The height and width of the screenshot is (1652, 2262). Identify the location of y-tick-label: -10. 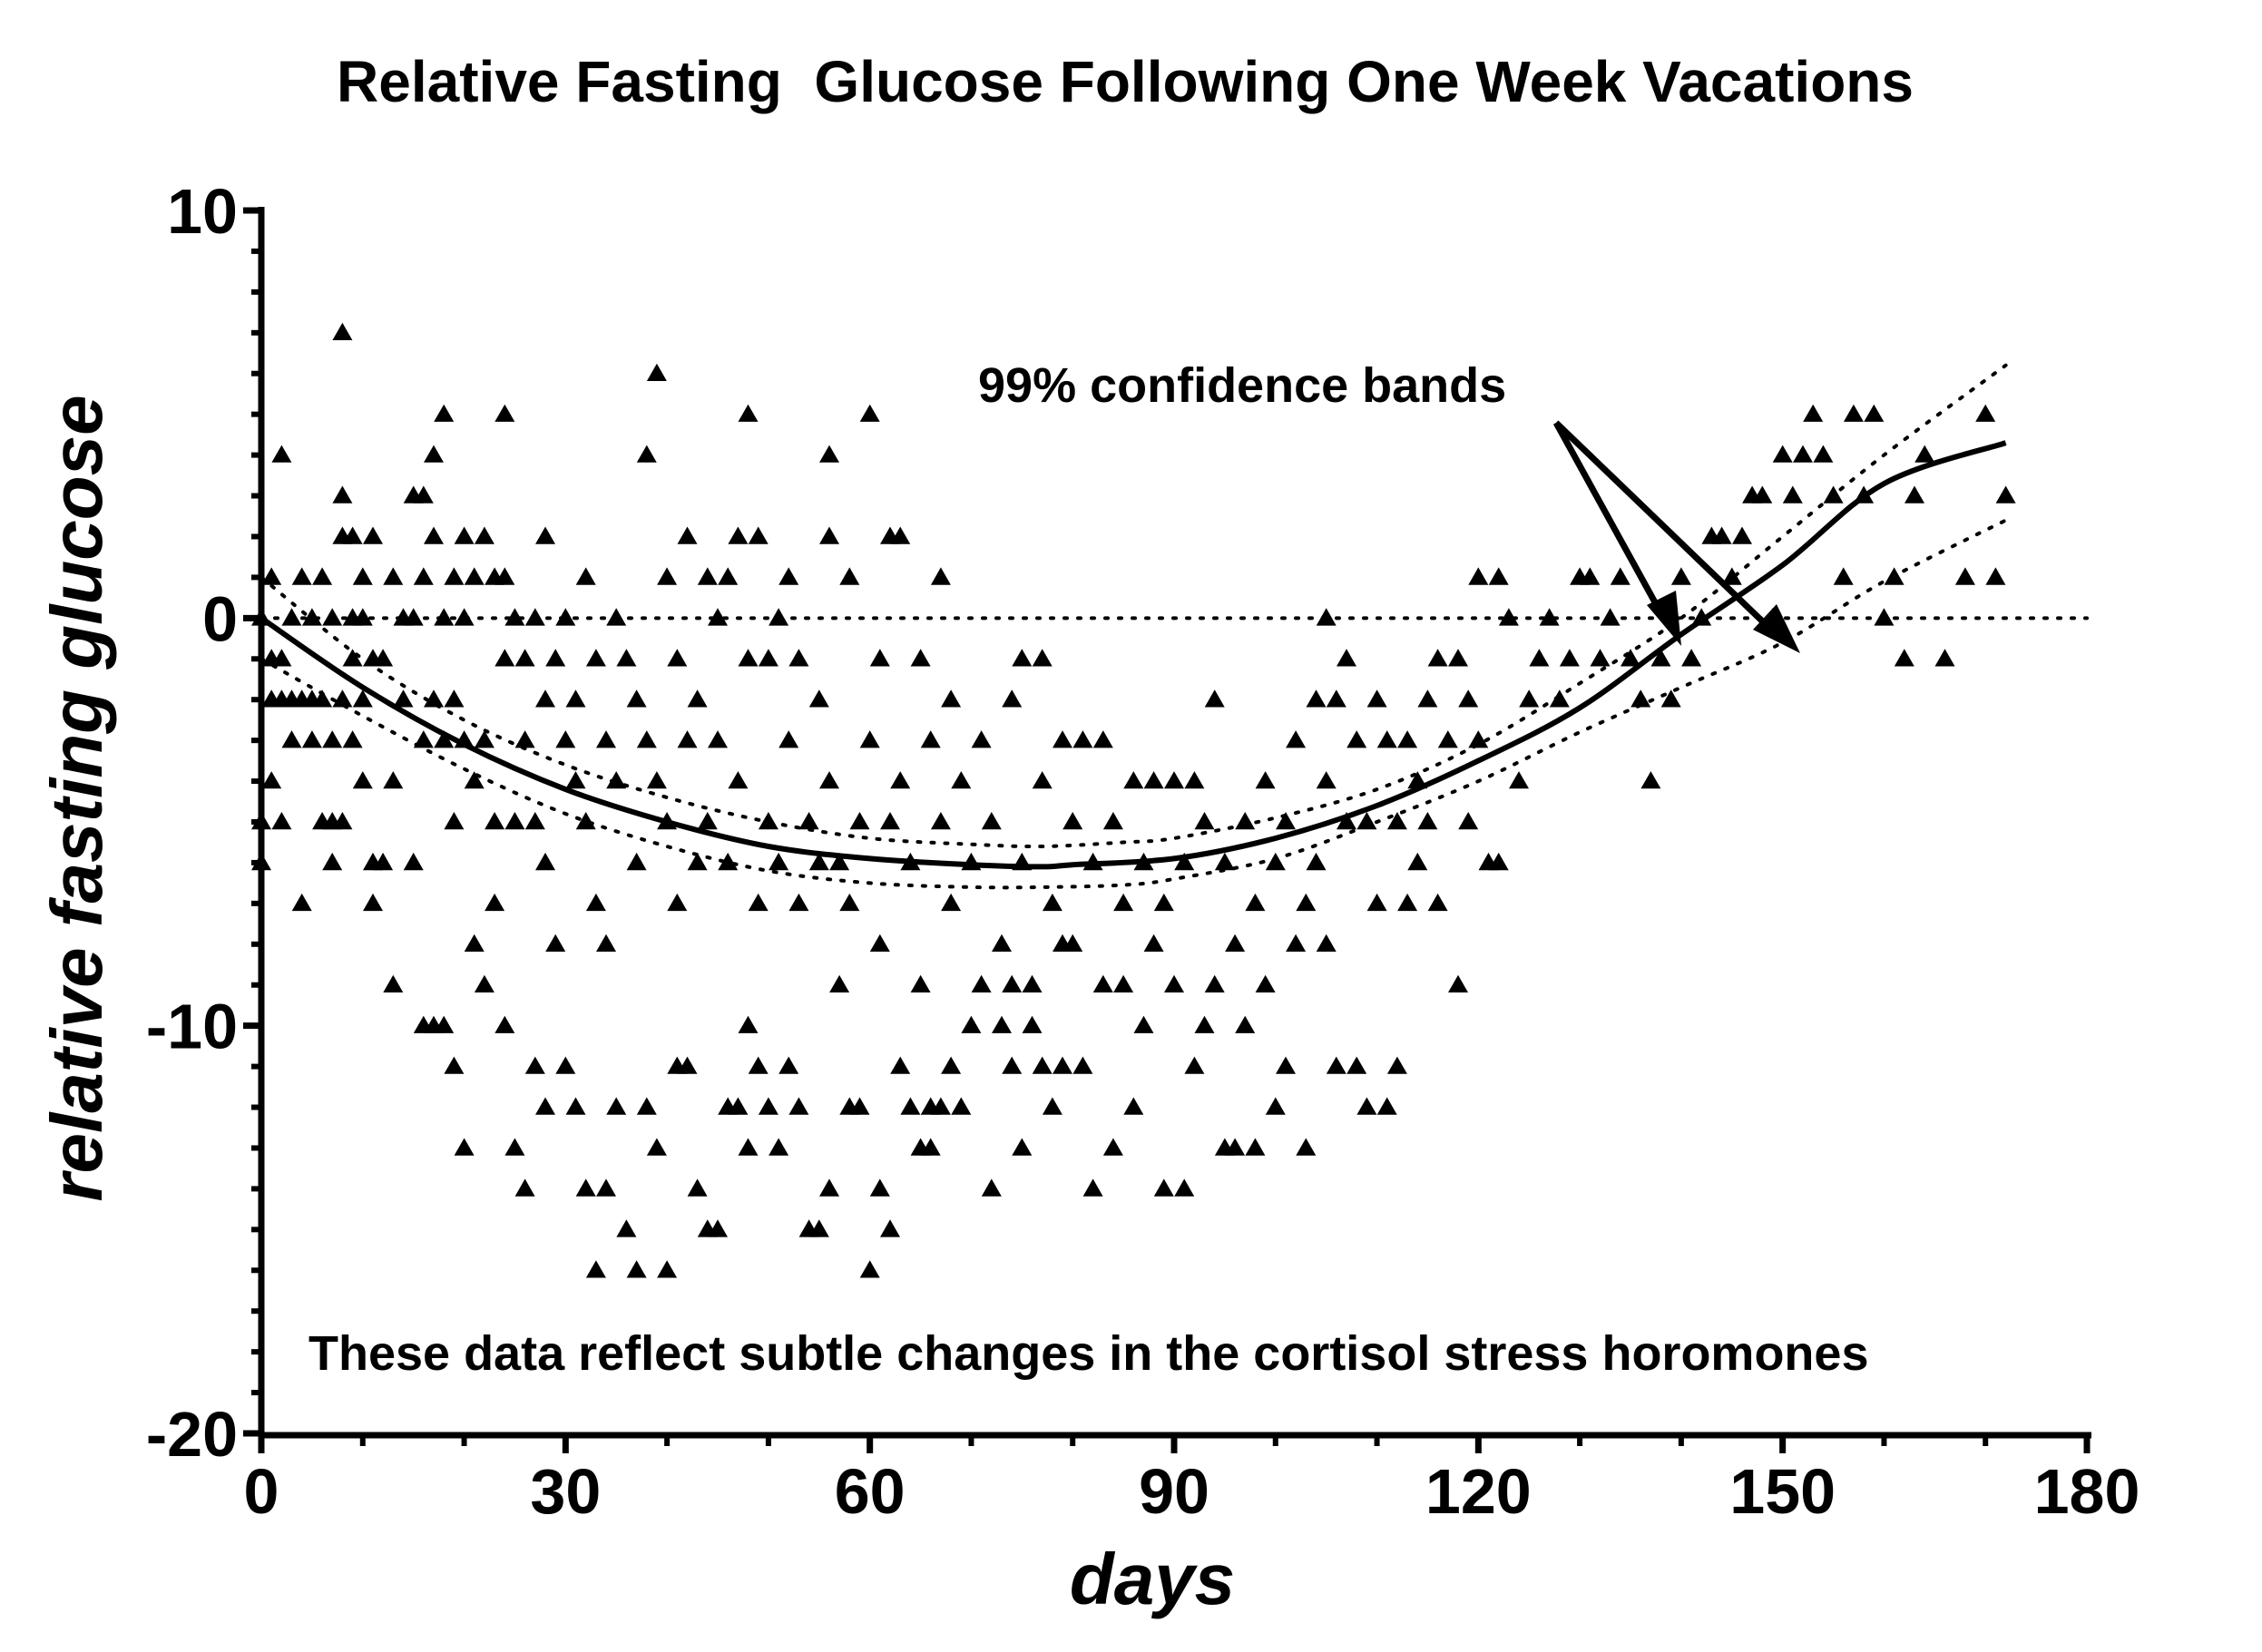
(192, 1027).